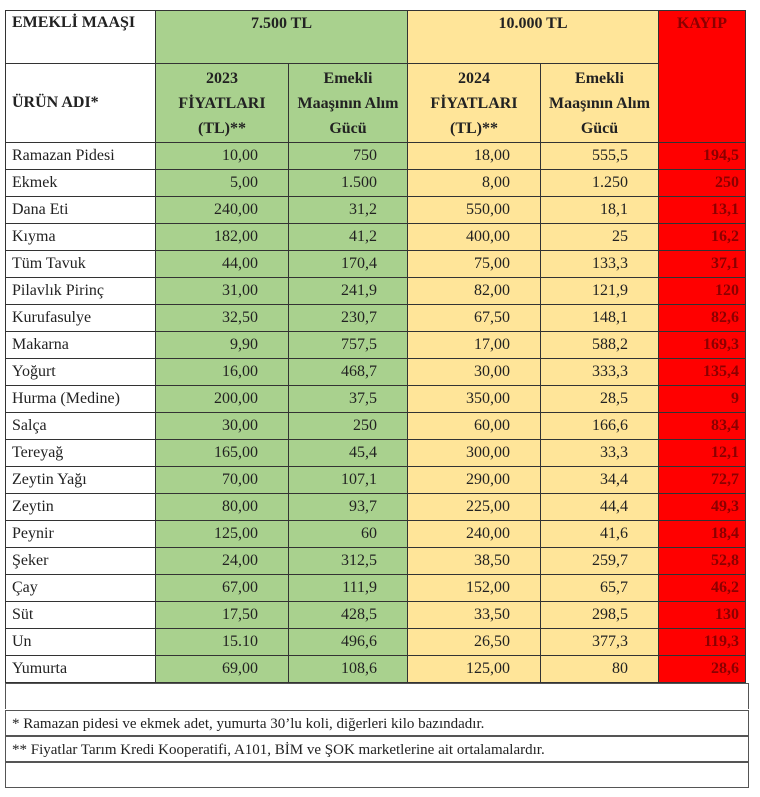 This screenshot has height=797, width=760. Describe the element at coordinates (348, 669) in the screenshot. I see `power-2023: 108,6` at that location.